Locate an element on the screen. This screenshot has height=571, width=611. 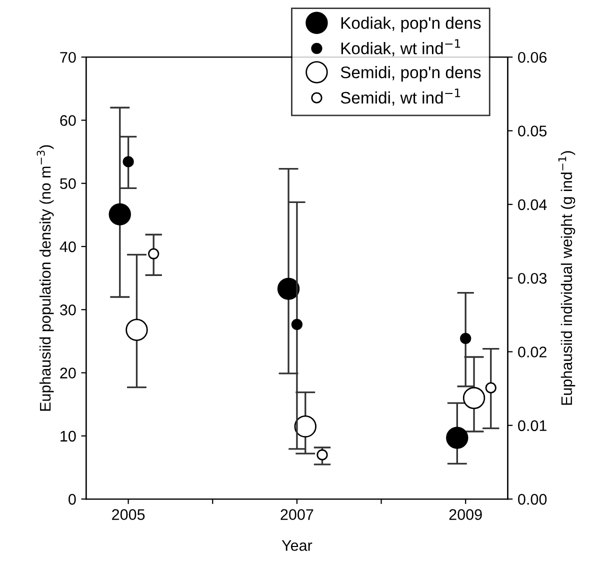
y-tick-label: 30 is located at coordinates (68, 310).